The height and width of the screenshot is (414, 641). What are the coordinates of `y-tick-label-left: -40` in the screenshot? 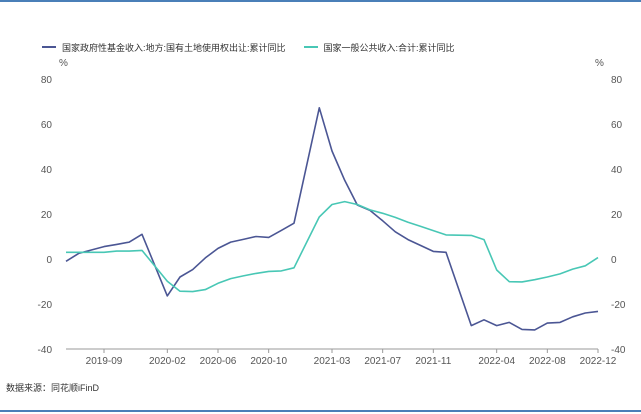 It's located at (45, 350).